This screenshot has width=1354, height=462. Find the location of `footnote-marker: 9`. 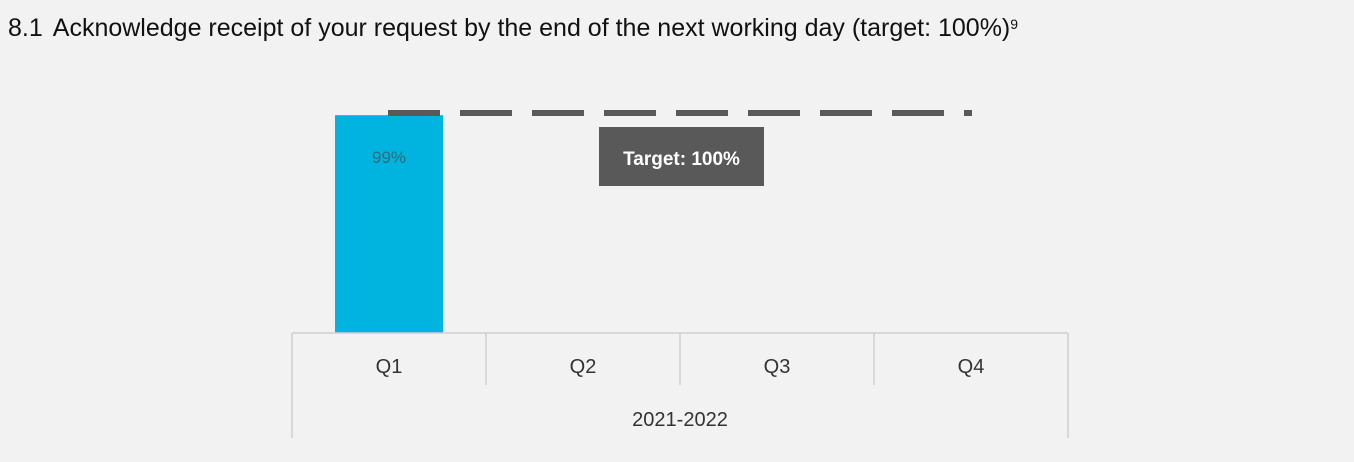

footnote-marker: 9 is located at coordinates (1014, 24).